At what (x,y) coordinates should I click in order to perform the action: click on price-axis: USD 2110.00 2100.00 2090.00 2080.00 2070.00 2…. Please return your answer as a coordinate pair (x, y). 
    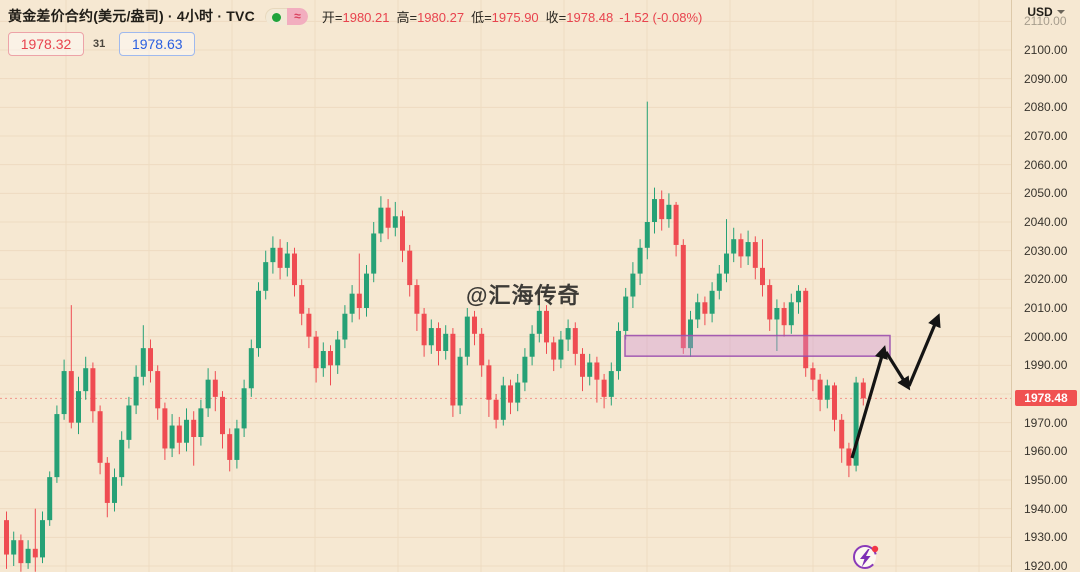
    Looking at the image, I should click on (1045, 286).